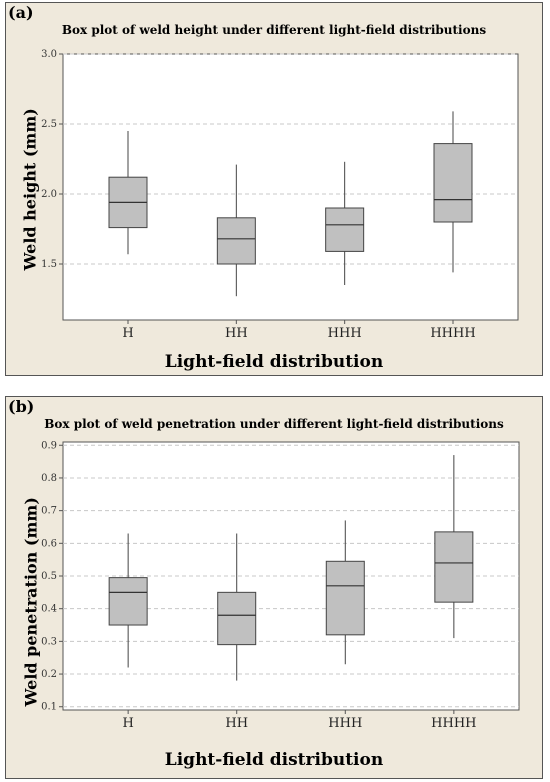 The image size is (550, 782). Describe the element at coordinates (49, 707) in the screenshot. I see `y-tick-label: 0.1` at that location.